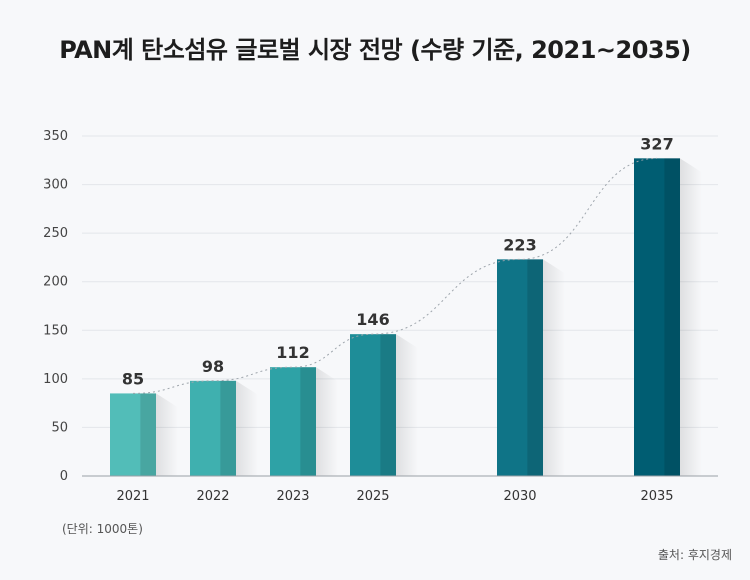 The height and width of the screenshot is (580, 750). What do you see at coordinates (133, 378) in the screenshot?
I see `data-label-2021: 85` at bounding box center [133, 378].